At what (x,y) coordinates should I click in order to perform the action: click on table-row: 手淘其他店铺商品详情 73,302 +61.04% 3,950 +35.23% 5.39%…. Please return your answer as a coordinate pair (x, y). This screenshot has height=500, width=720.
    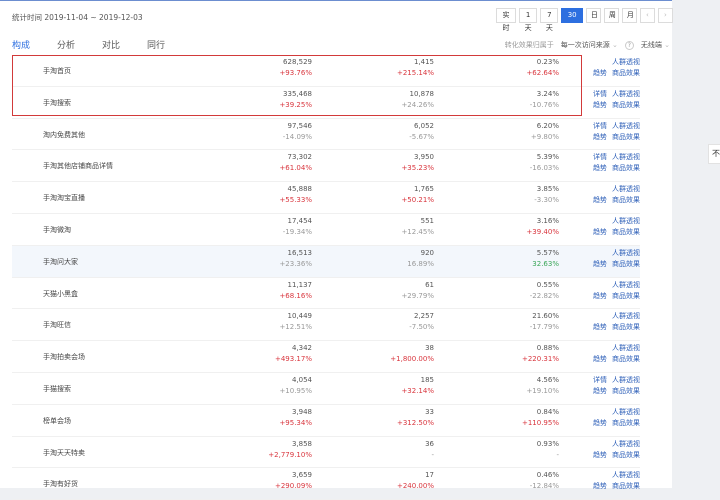
    Looking at the image, I should click on (326, 166).